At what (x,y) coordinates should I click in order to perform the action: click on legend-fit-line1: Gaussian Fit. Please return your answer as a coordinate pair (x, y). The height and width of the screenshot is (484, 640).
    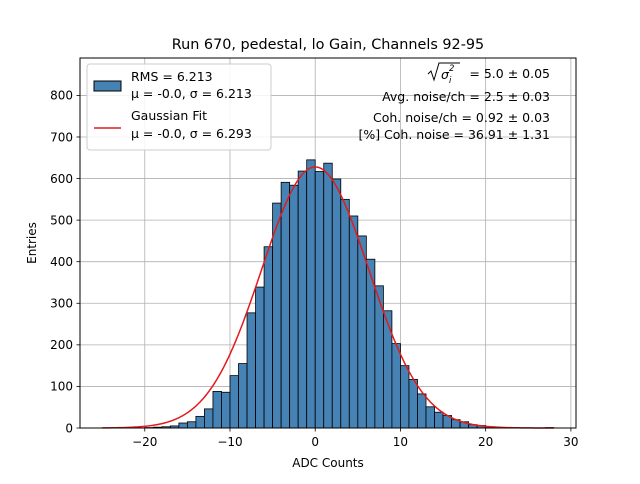
    Looking at the image, I should click on (169, 115).